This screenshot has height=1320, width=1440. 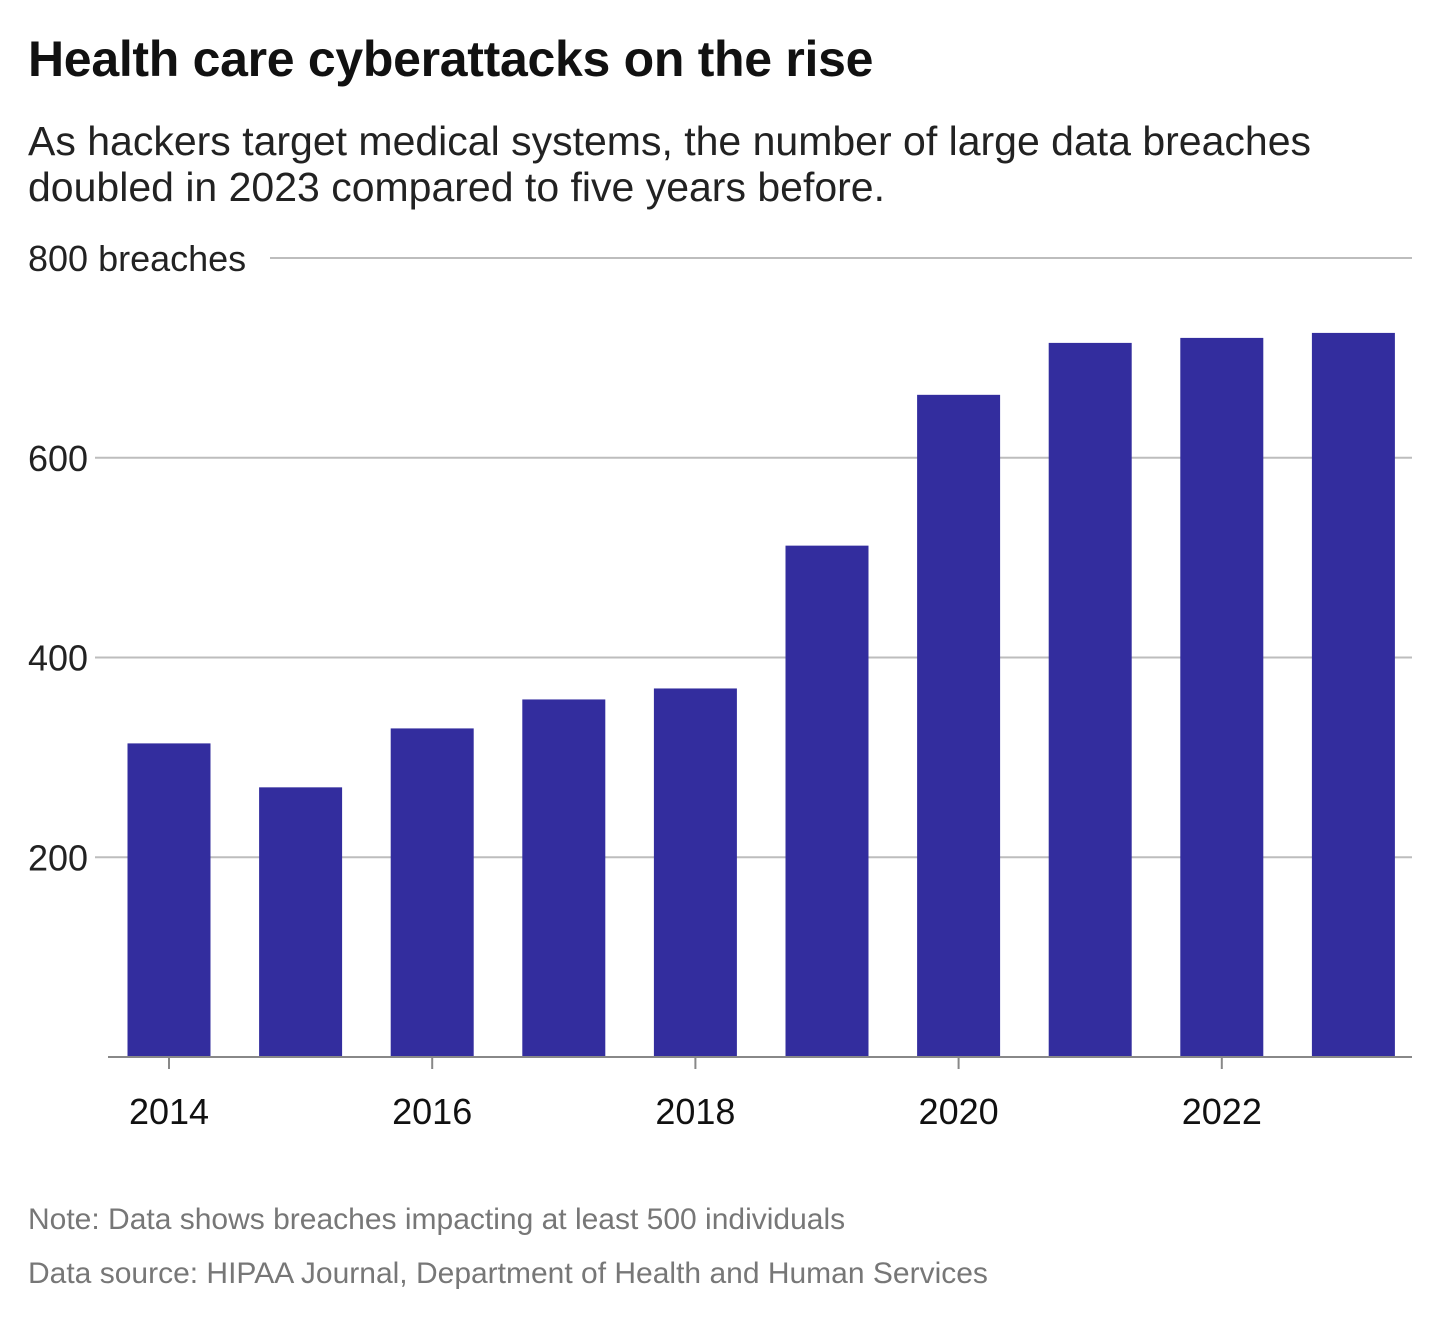 What do you see at coordinates (301, 922) in the screenshot?
I see `bar-2015` at bounding box center [301, 922].